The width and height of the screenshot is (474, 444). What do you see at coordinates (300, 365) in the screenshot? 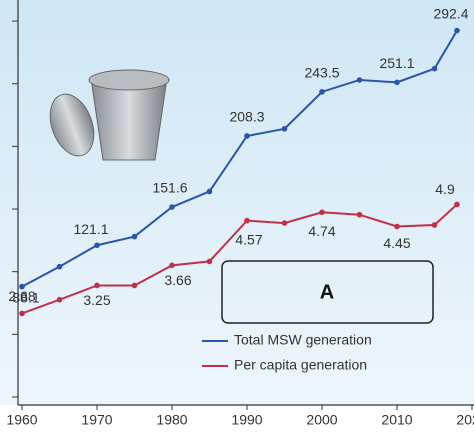
I see `legend-label: Per capita generation` at bounding box center [300, 365].